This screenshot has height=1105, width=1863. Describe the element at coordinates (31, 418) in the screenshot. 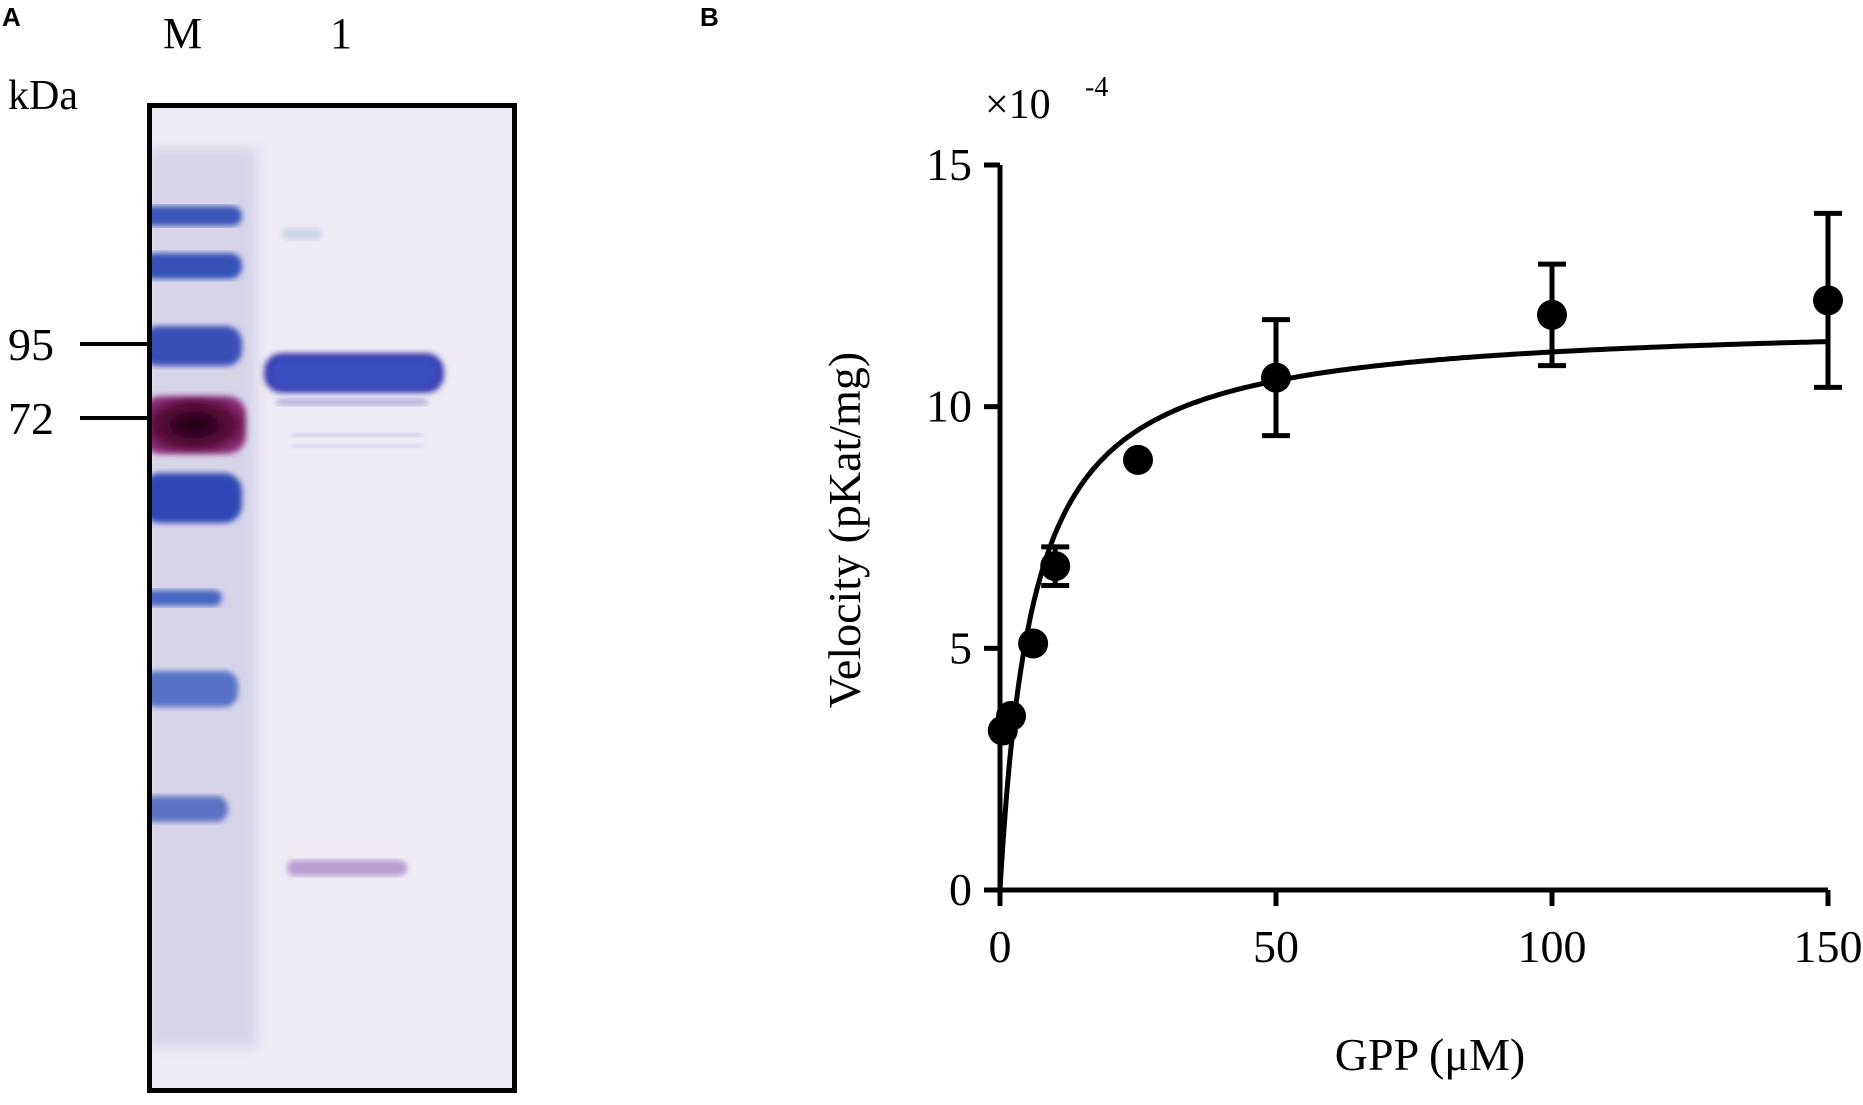

I see `marker-label-72: 72` at that location.